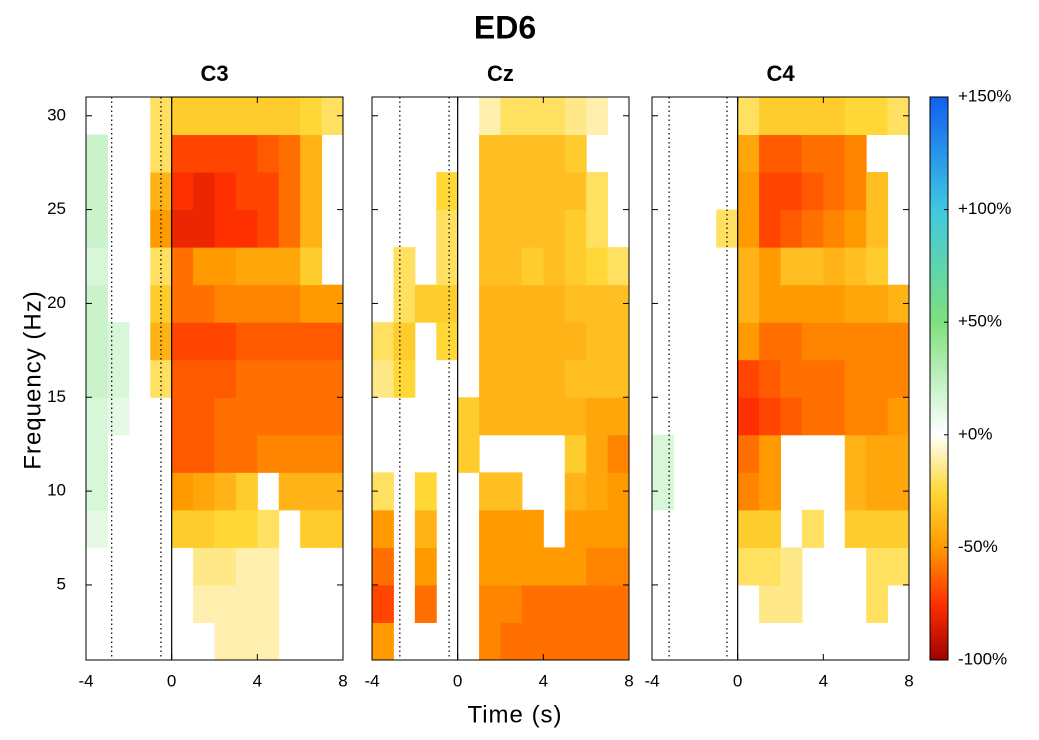  Describe the element at coordinates (32, 379) in the screenshot. I see `y-axis-label: Frequency (Hz)` at that location.